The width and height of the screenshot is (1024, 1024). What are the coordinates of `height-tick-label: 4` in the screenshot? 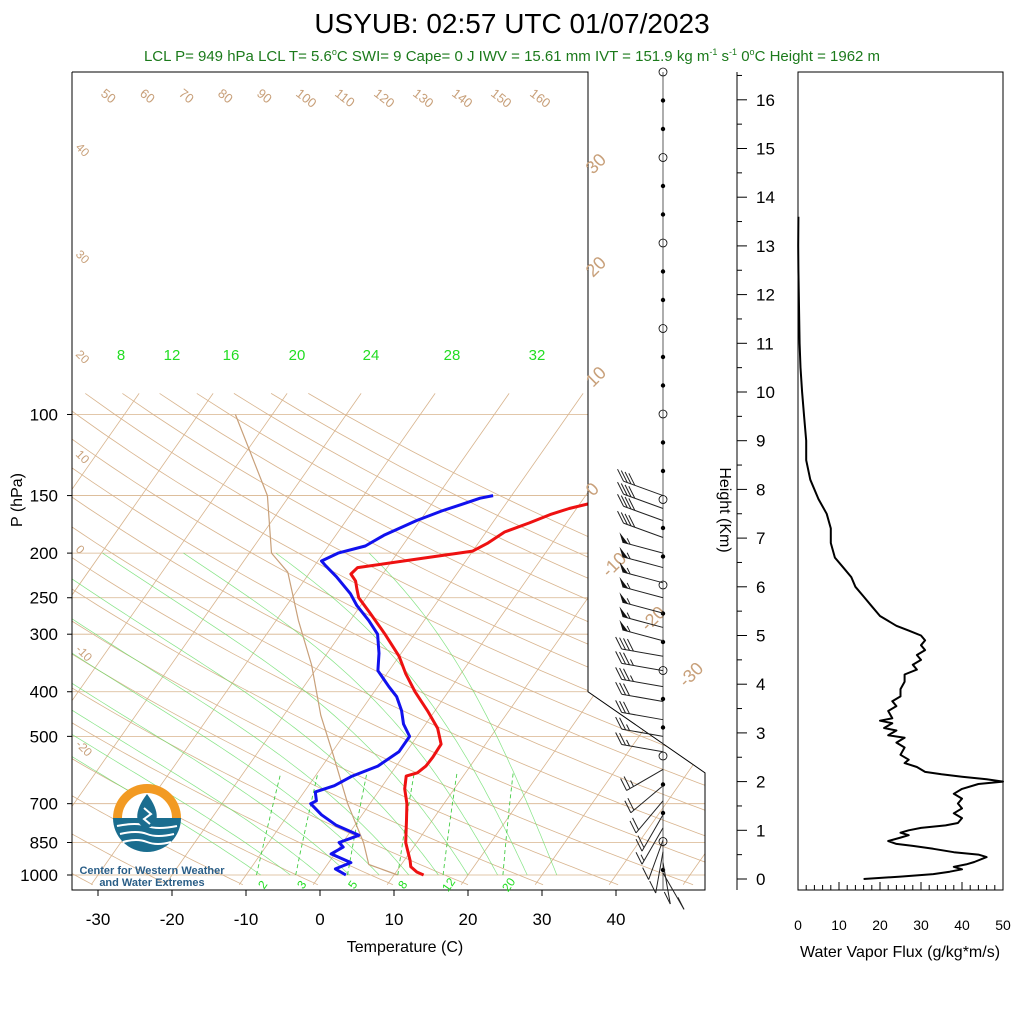 It's located at (760, 684).